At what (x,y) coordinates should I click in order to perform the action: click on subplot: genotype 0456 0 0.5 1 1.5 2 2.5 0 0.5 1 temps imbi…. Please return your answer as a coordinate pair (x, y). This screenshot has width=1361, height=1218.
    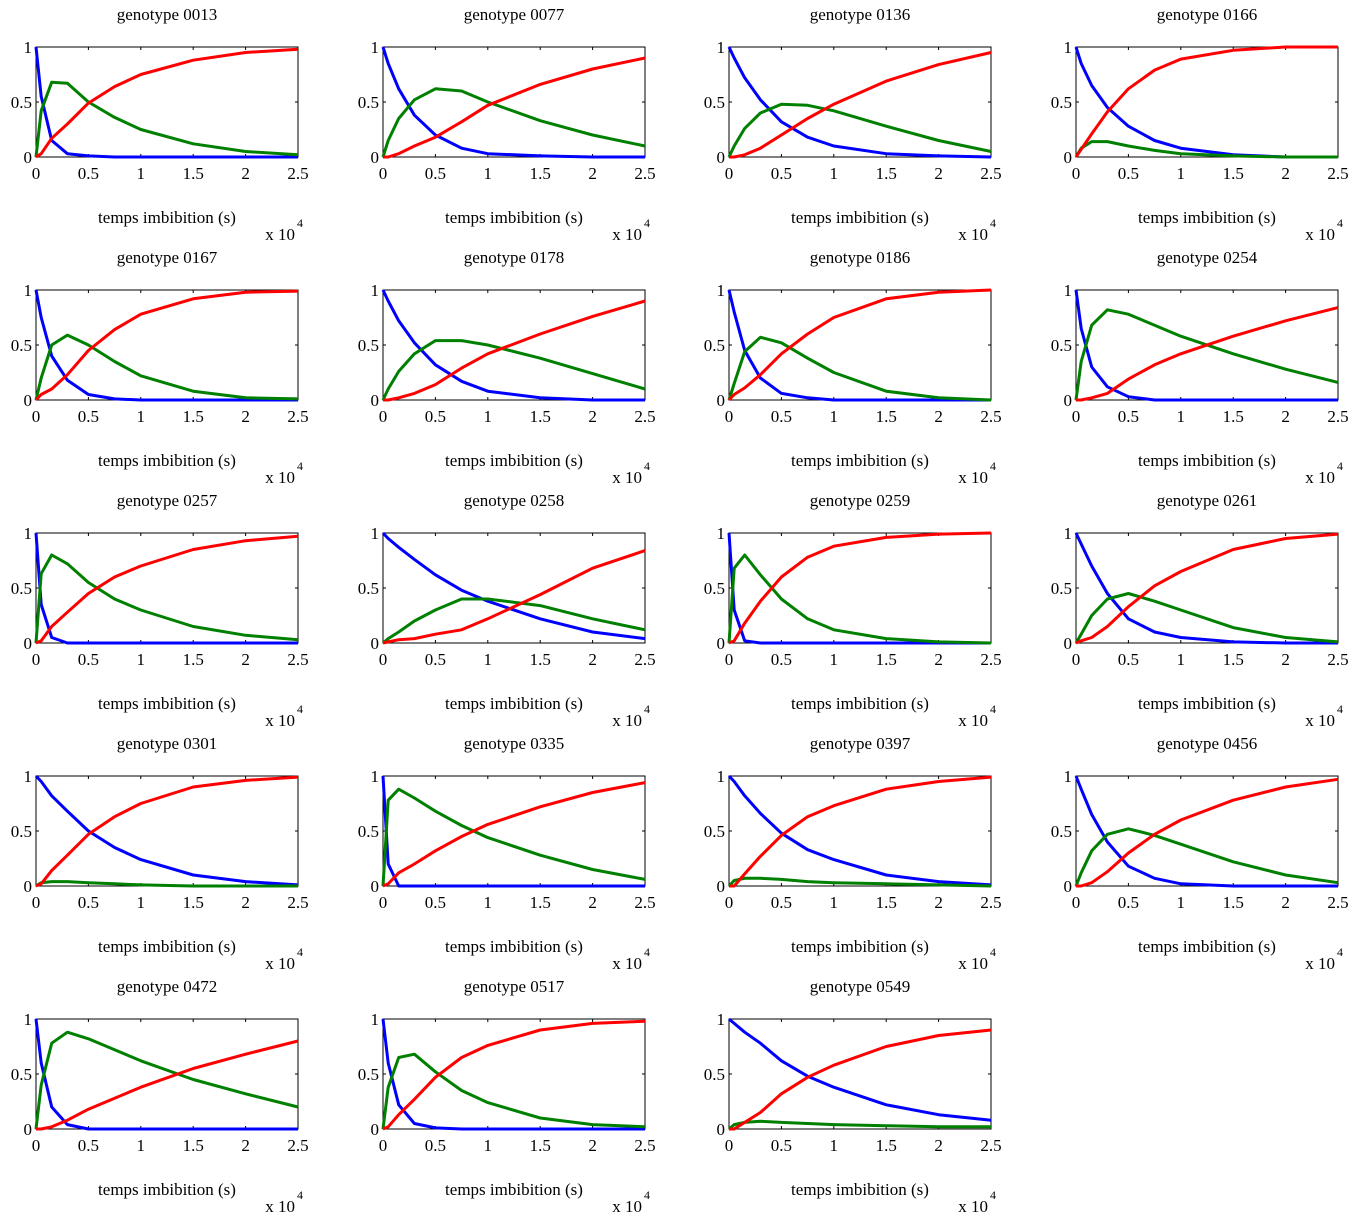
    Looking at the image, I should click on (1200, 853).